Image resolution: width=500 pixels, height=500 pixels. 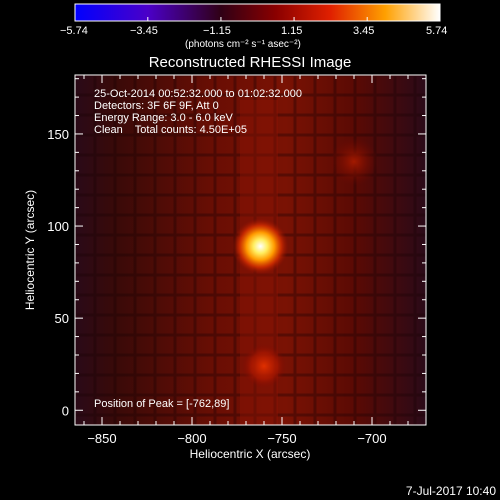 I want to click on x-tick-label: −750, so click(x=281, y=438).